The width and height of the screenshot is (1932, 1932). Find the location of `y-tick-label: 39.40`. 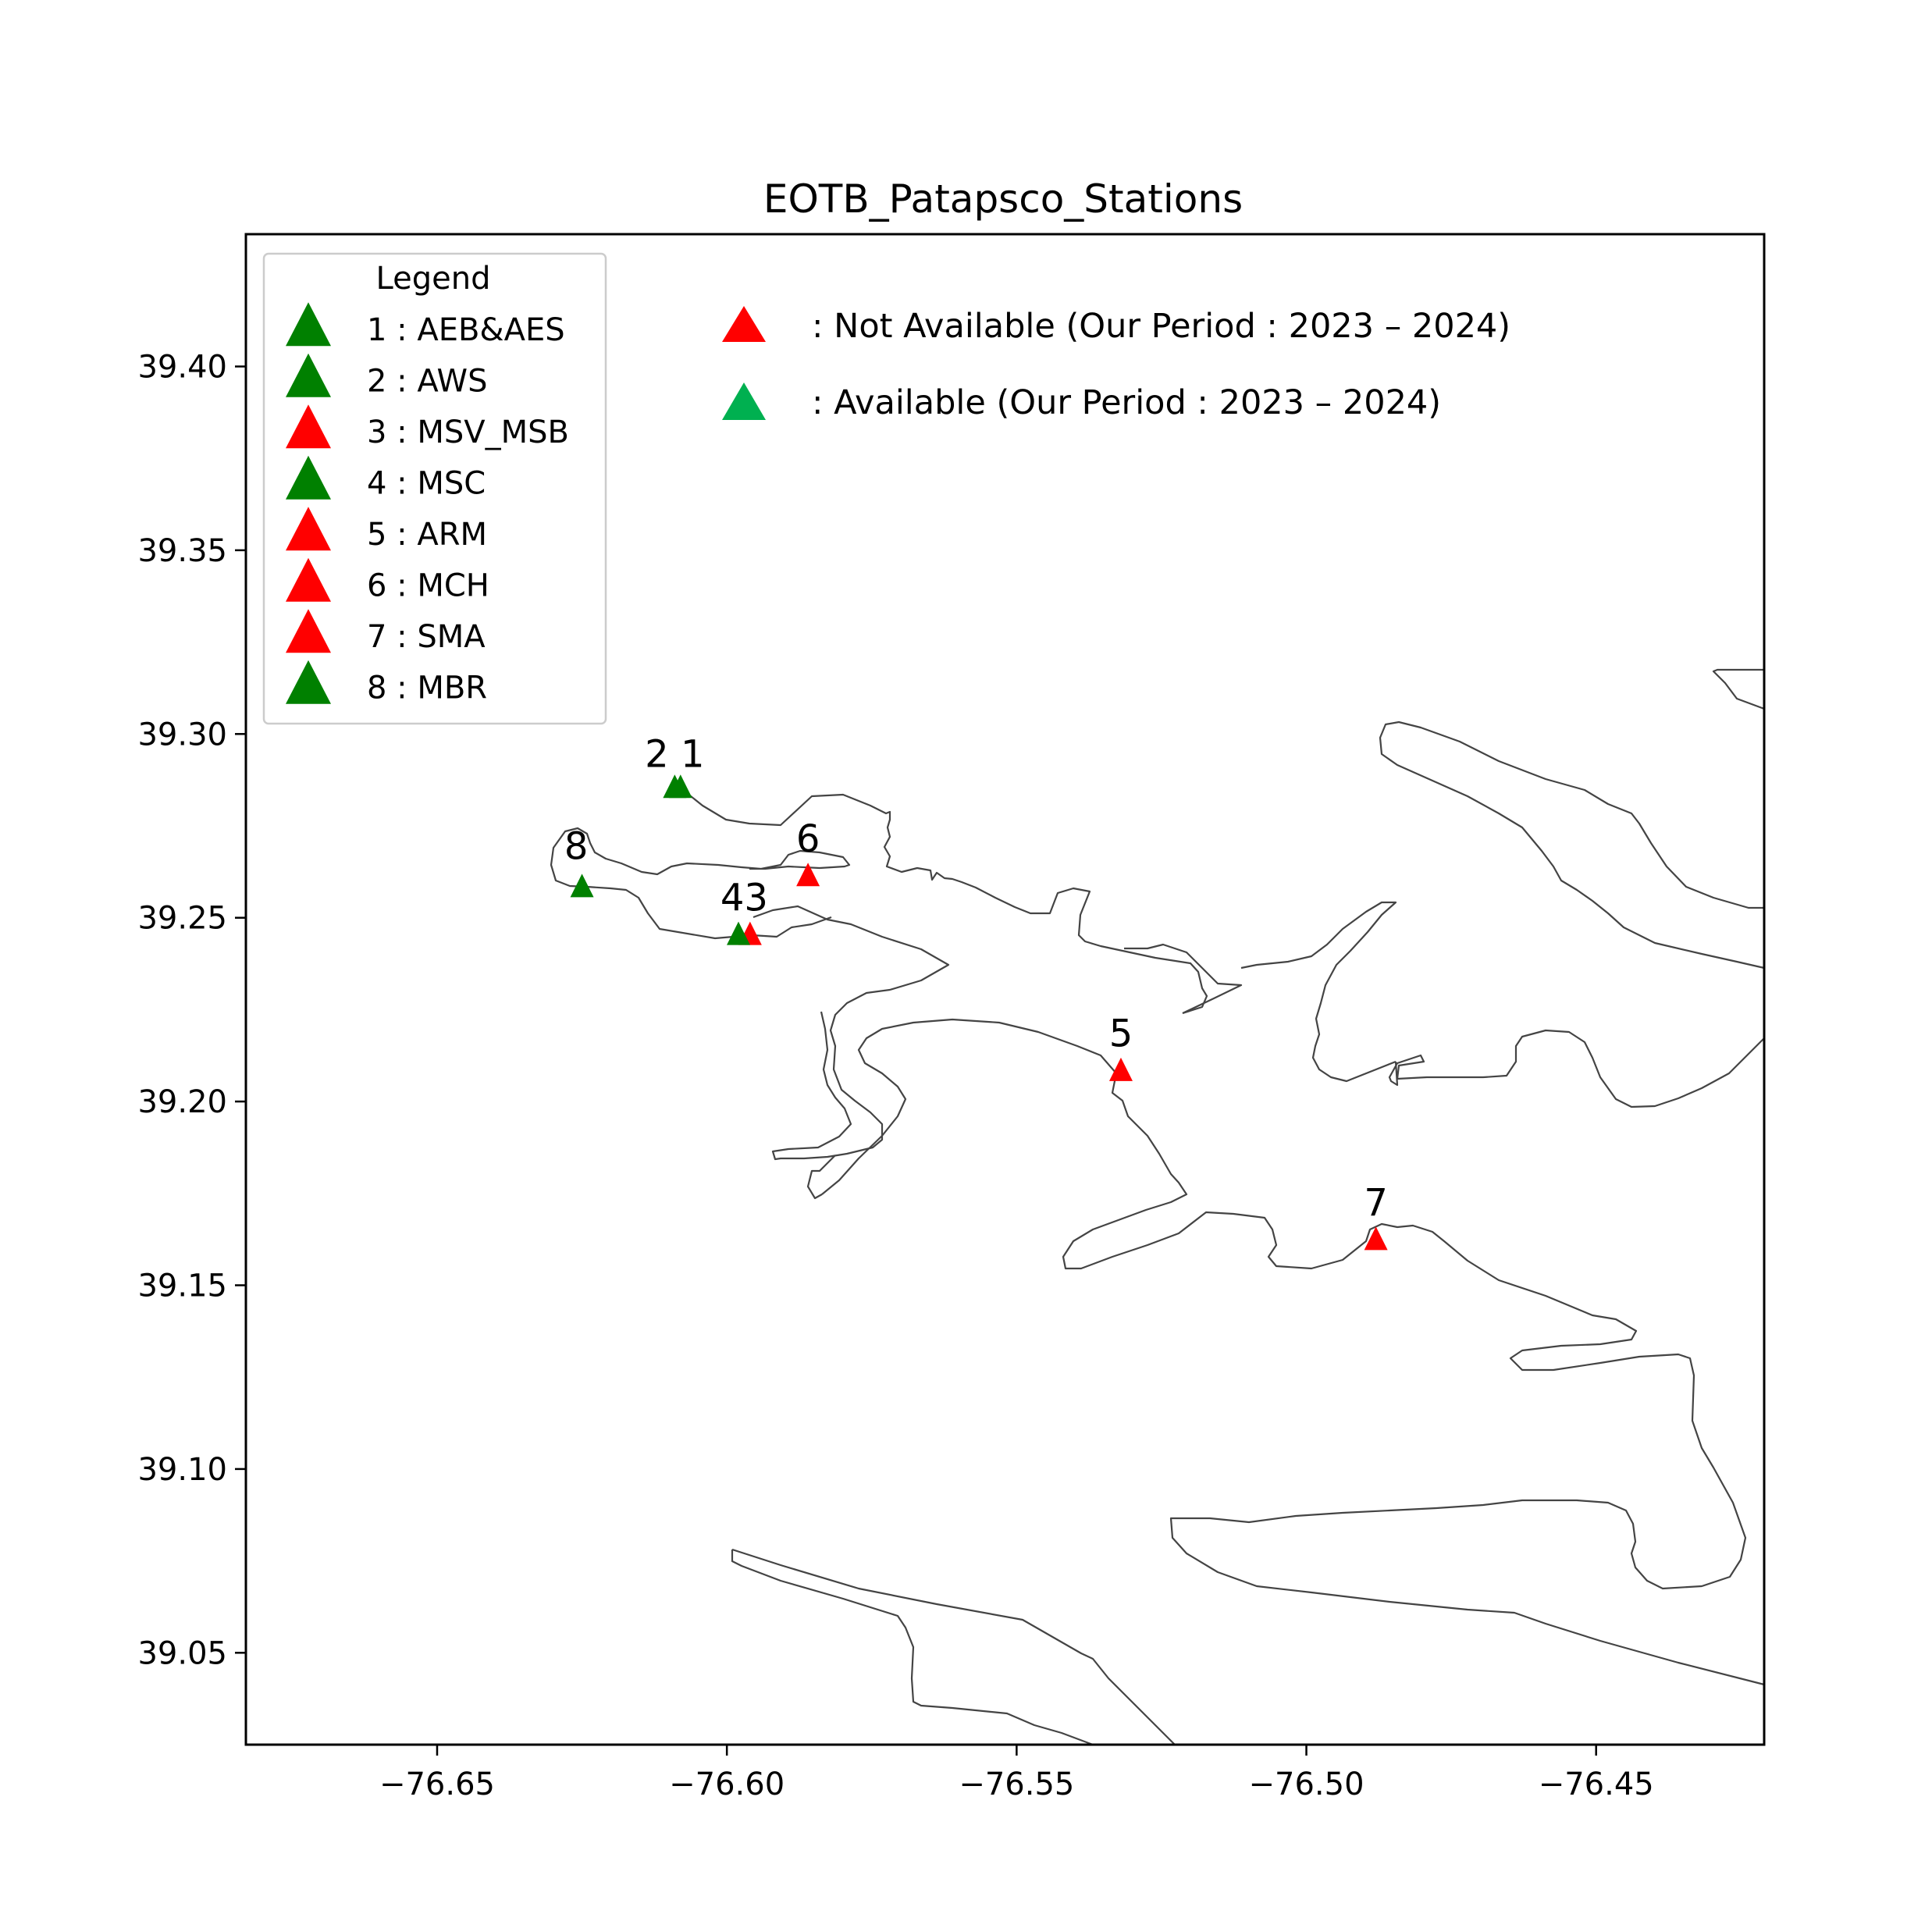

y-tick-label: 39.40 is located at coordinates (182, 367).